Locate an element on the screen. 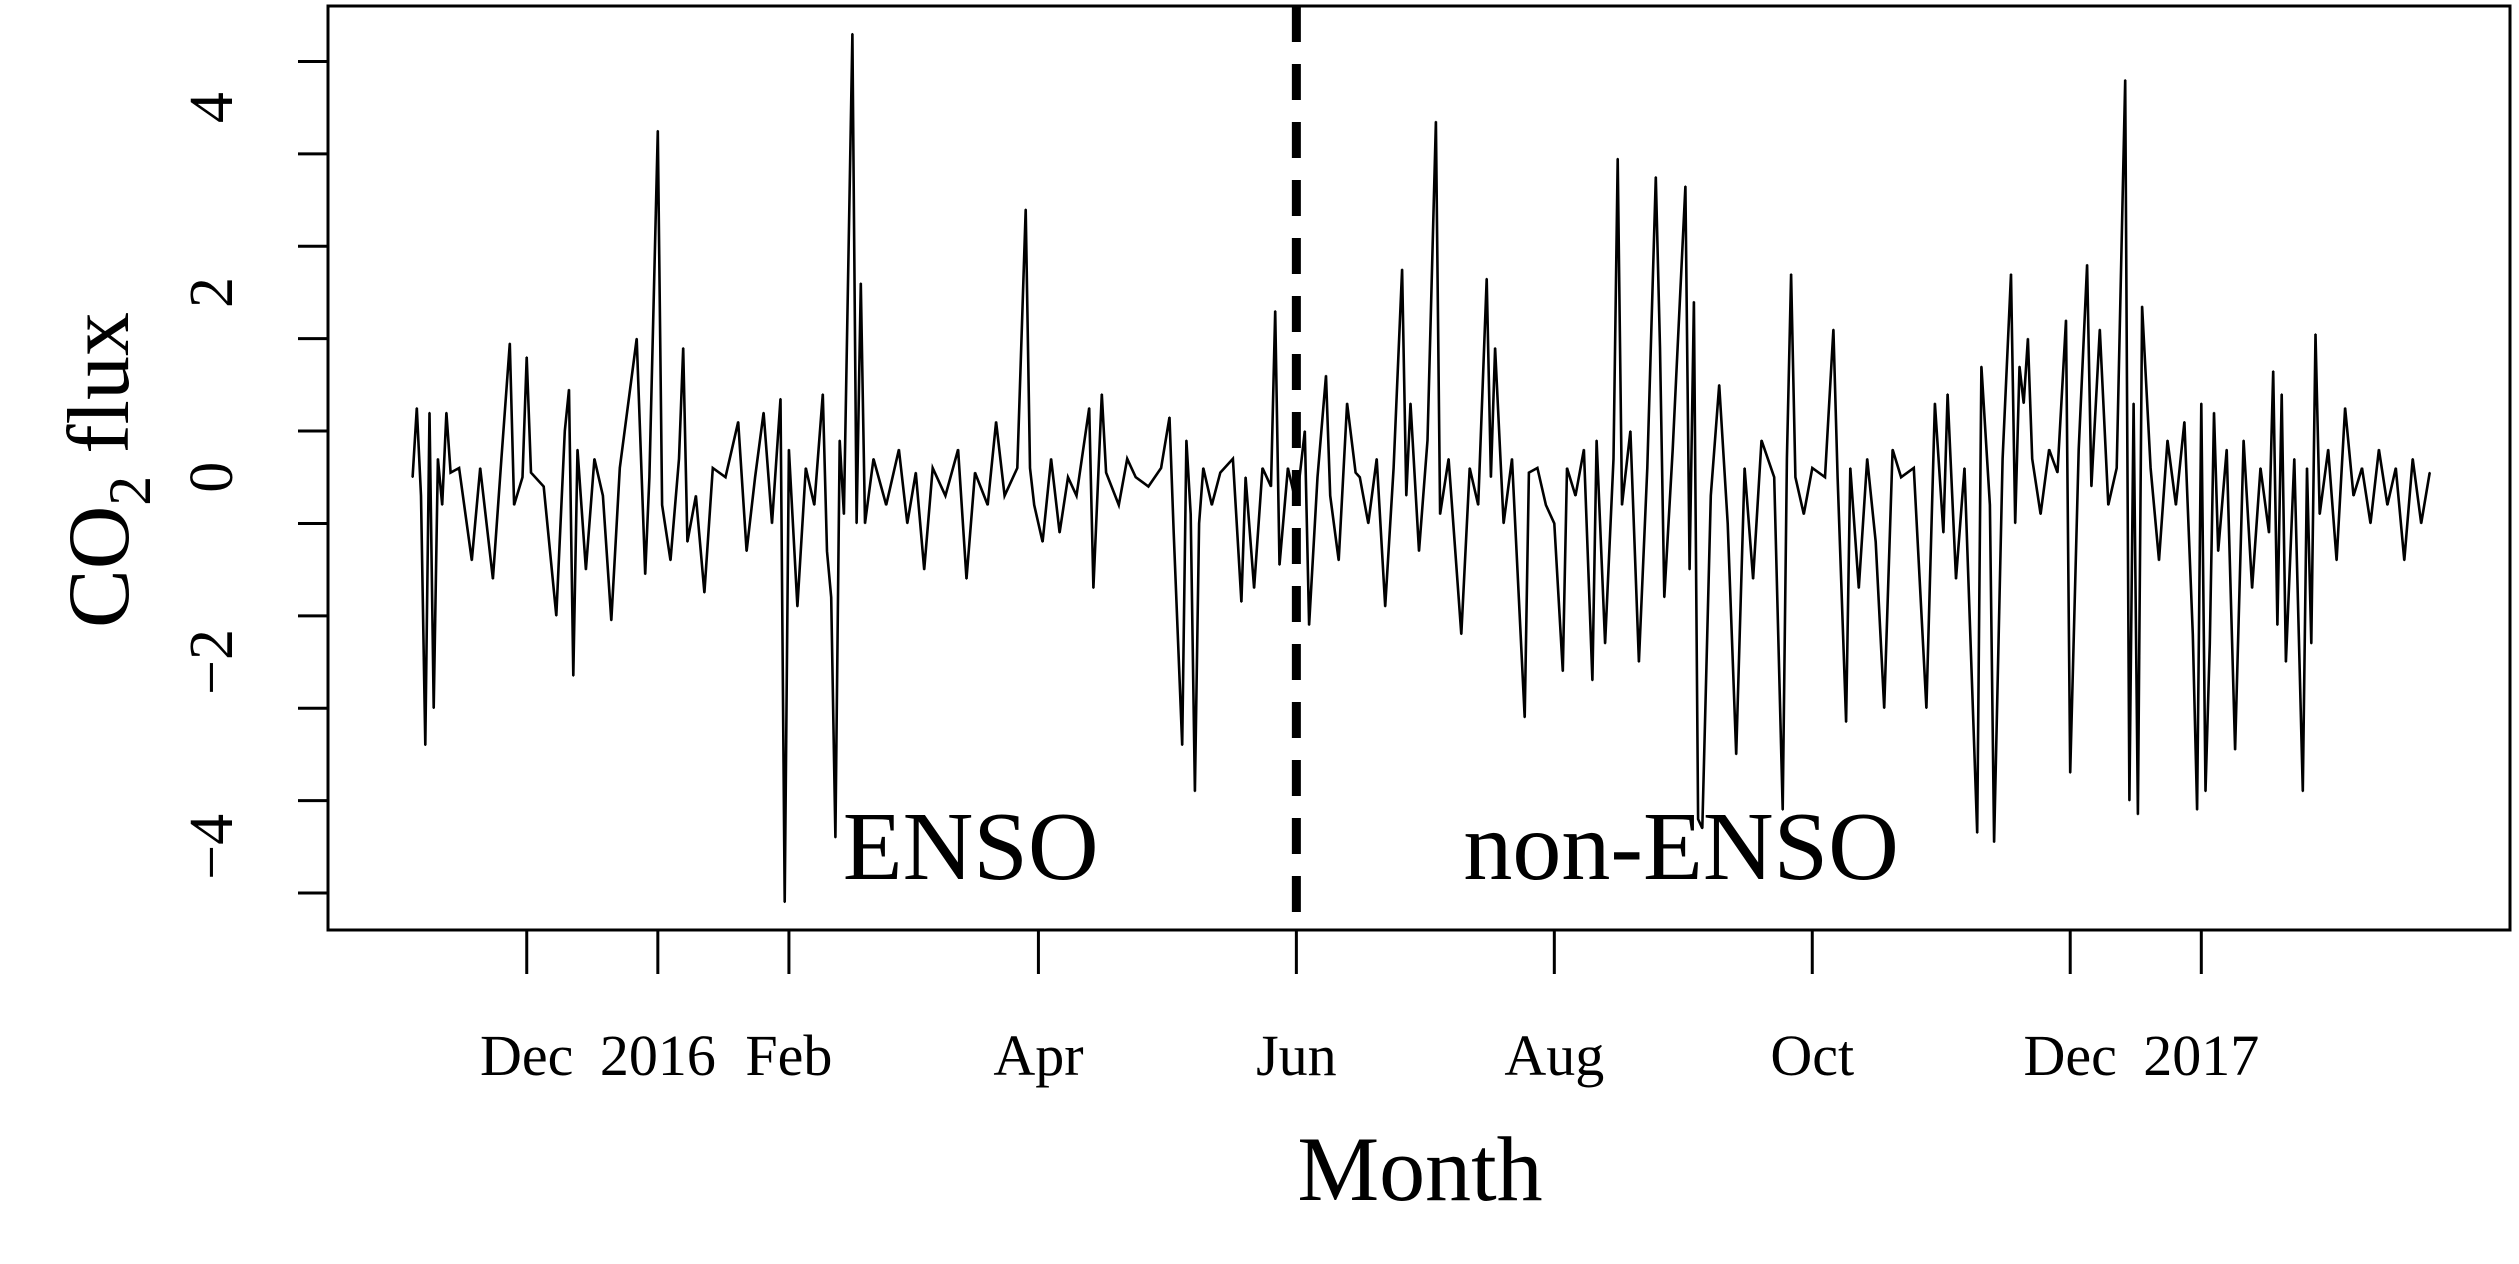 The image size is (2519, 1264). y-axis: −4 −2 0 2 4 is located at coordinates (253, 449).